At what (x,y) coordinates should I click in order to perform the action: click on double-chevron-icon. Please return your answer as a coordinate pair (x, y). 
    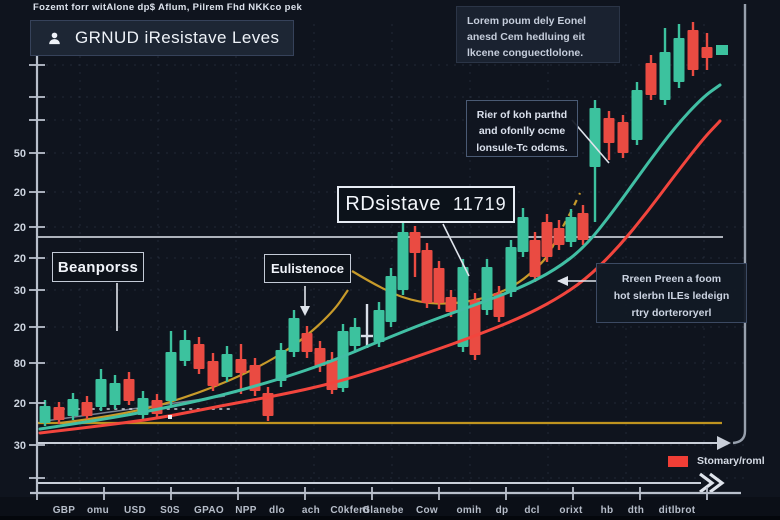
    Looking at the image, I should click on (717, 483).